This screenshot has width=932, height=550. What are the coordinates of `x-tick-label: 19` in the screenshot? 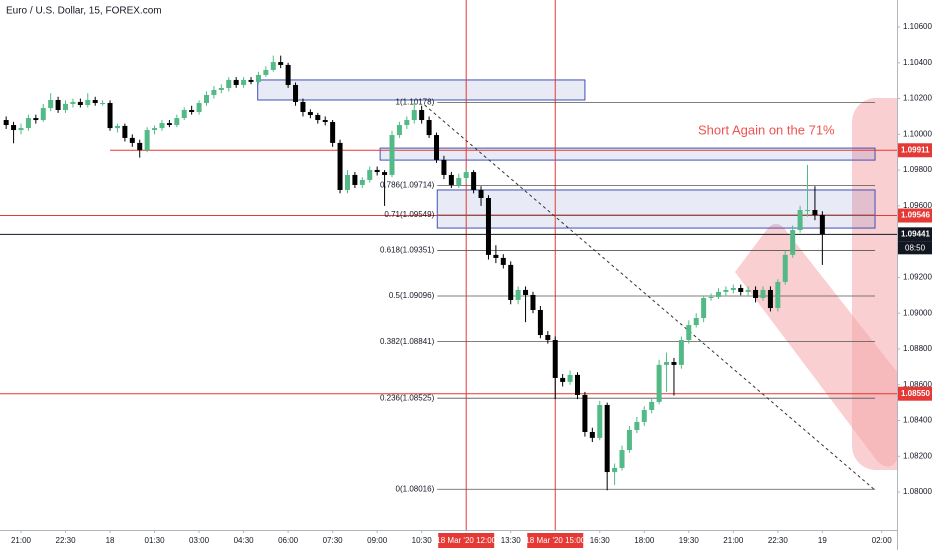 It's located at (822, 540).